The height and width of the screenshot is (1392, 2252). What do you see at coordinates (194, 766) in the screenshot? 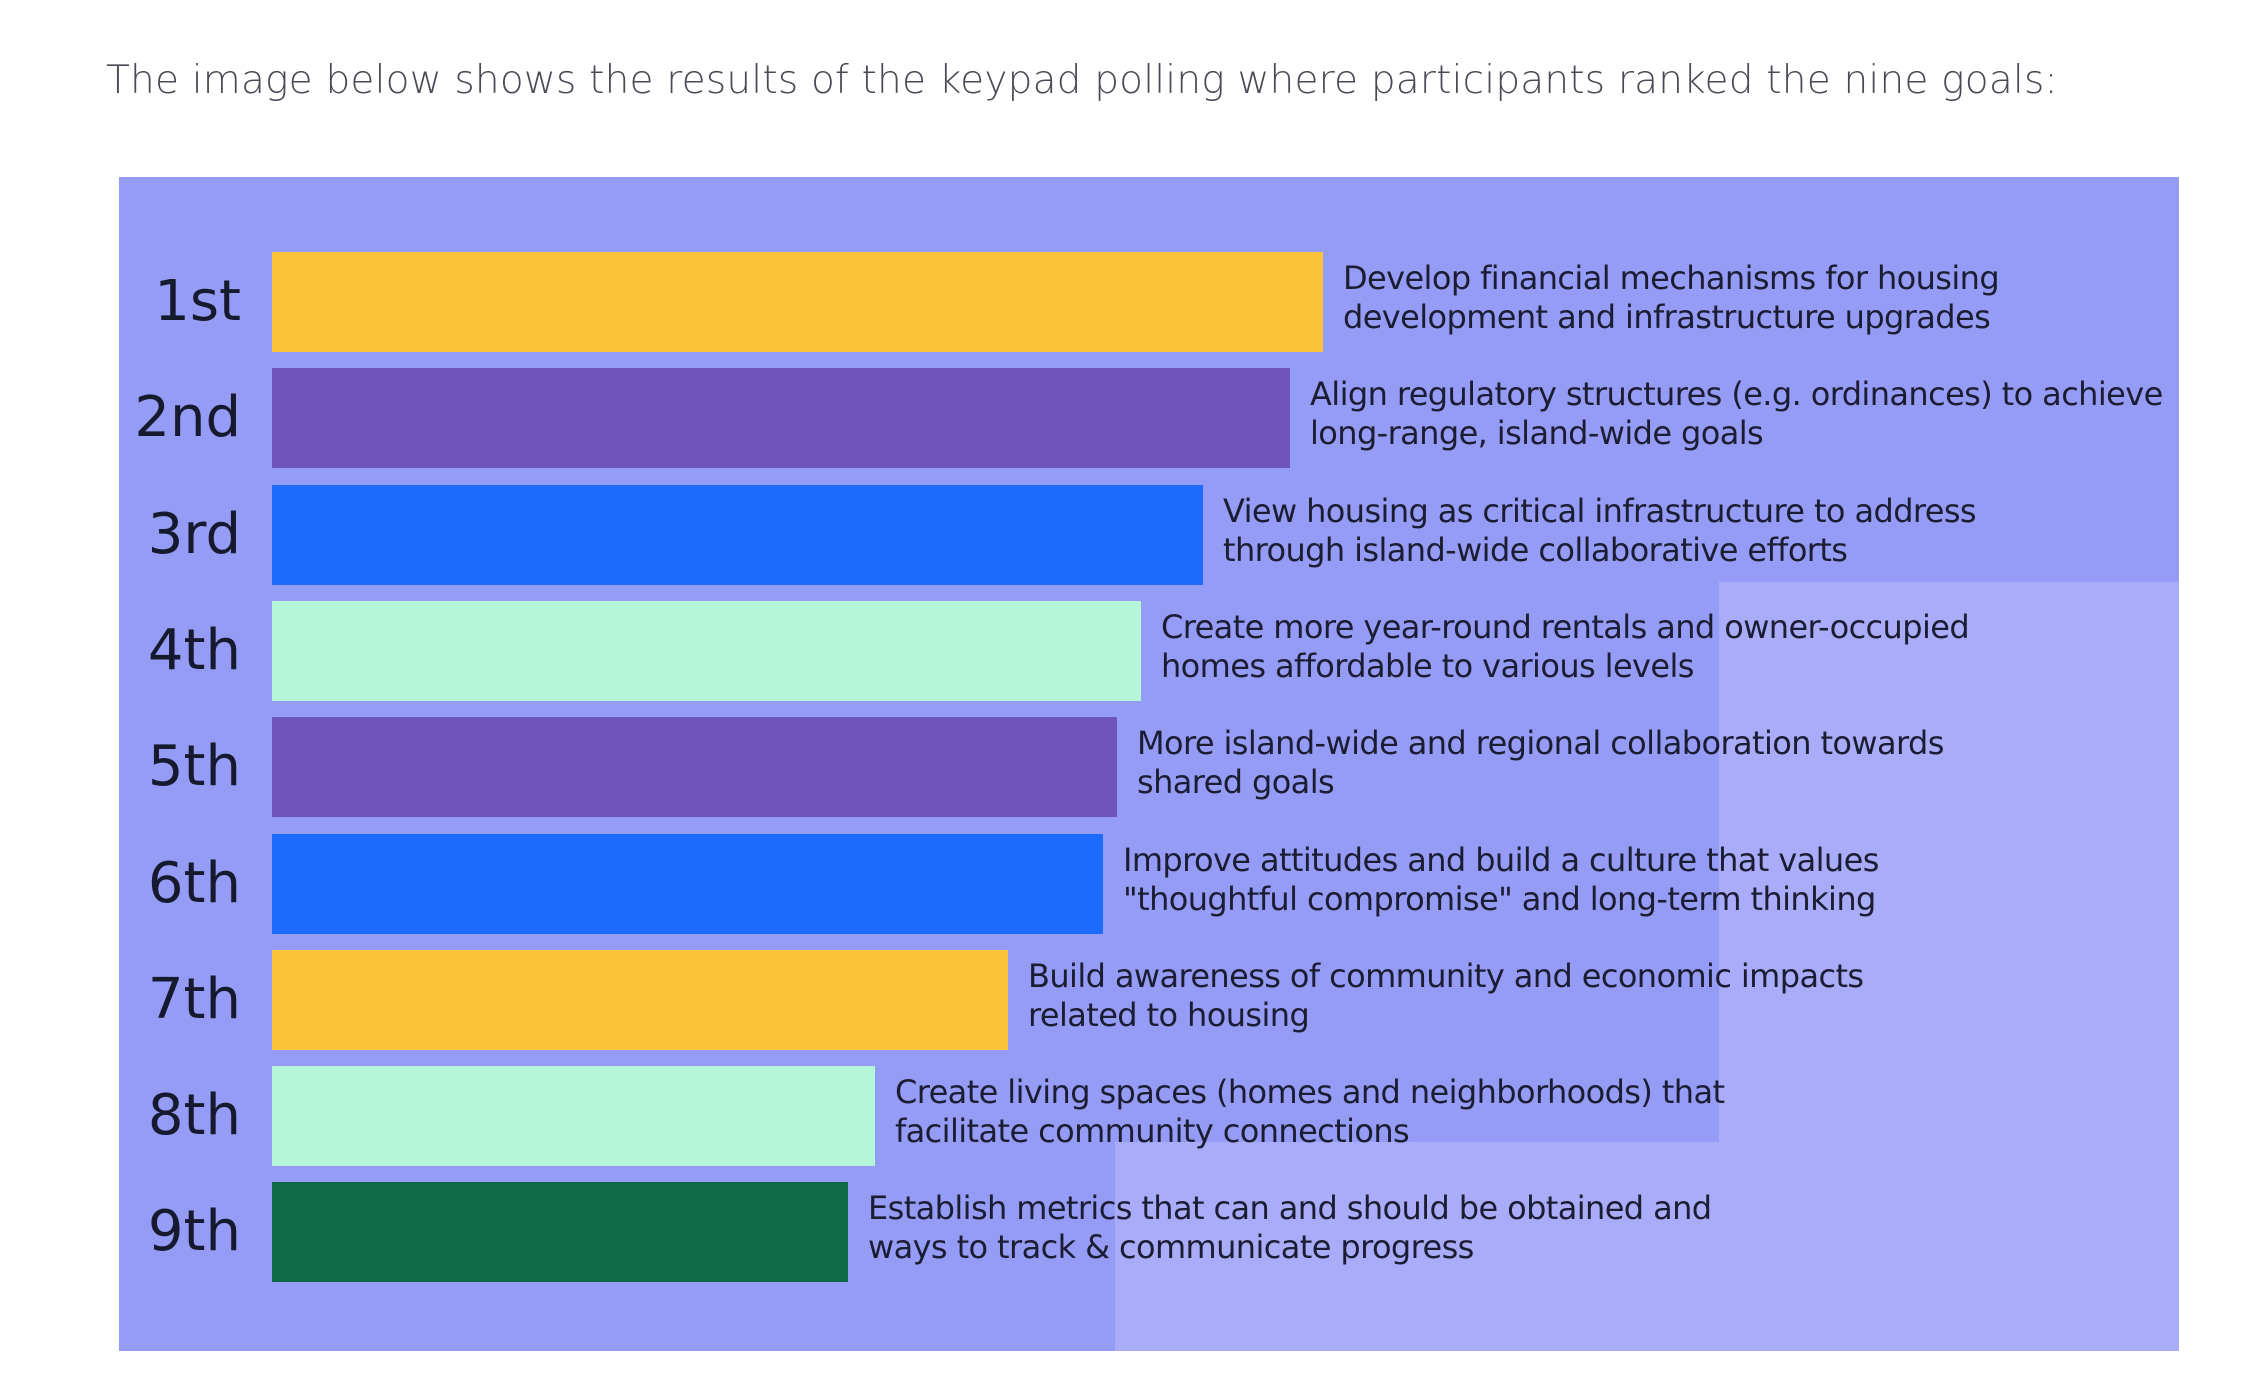
I see `rank-label: 5th` at bounding box center [194, 766].